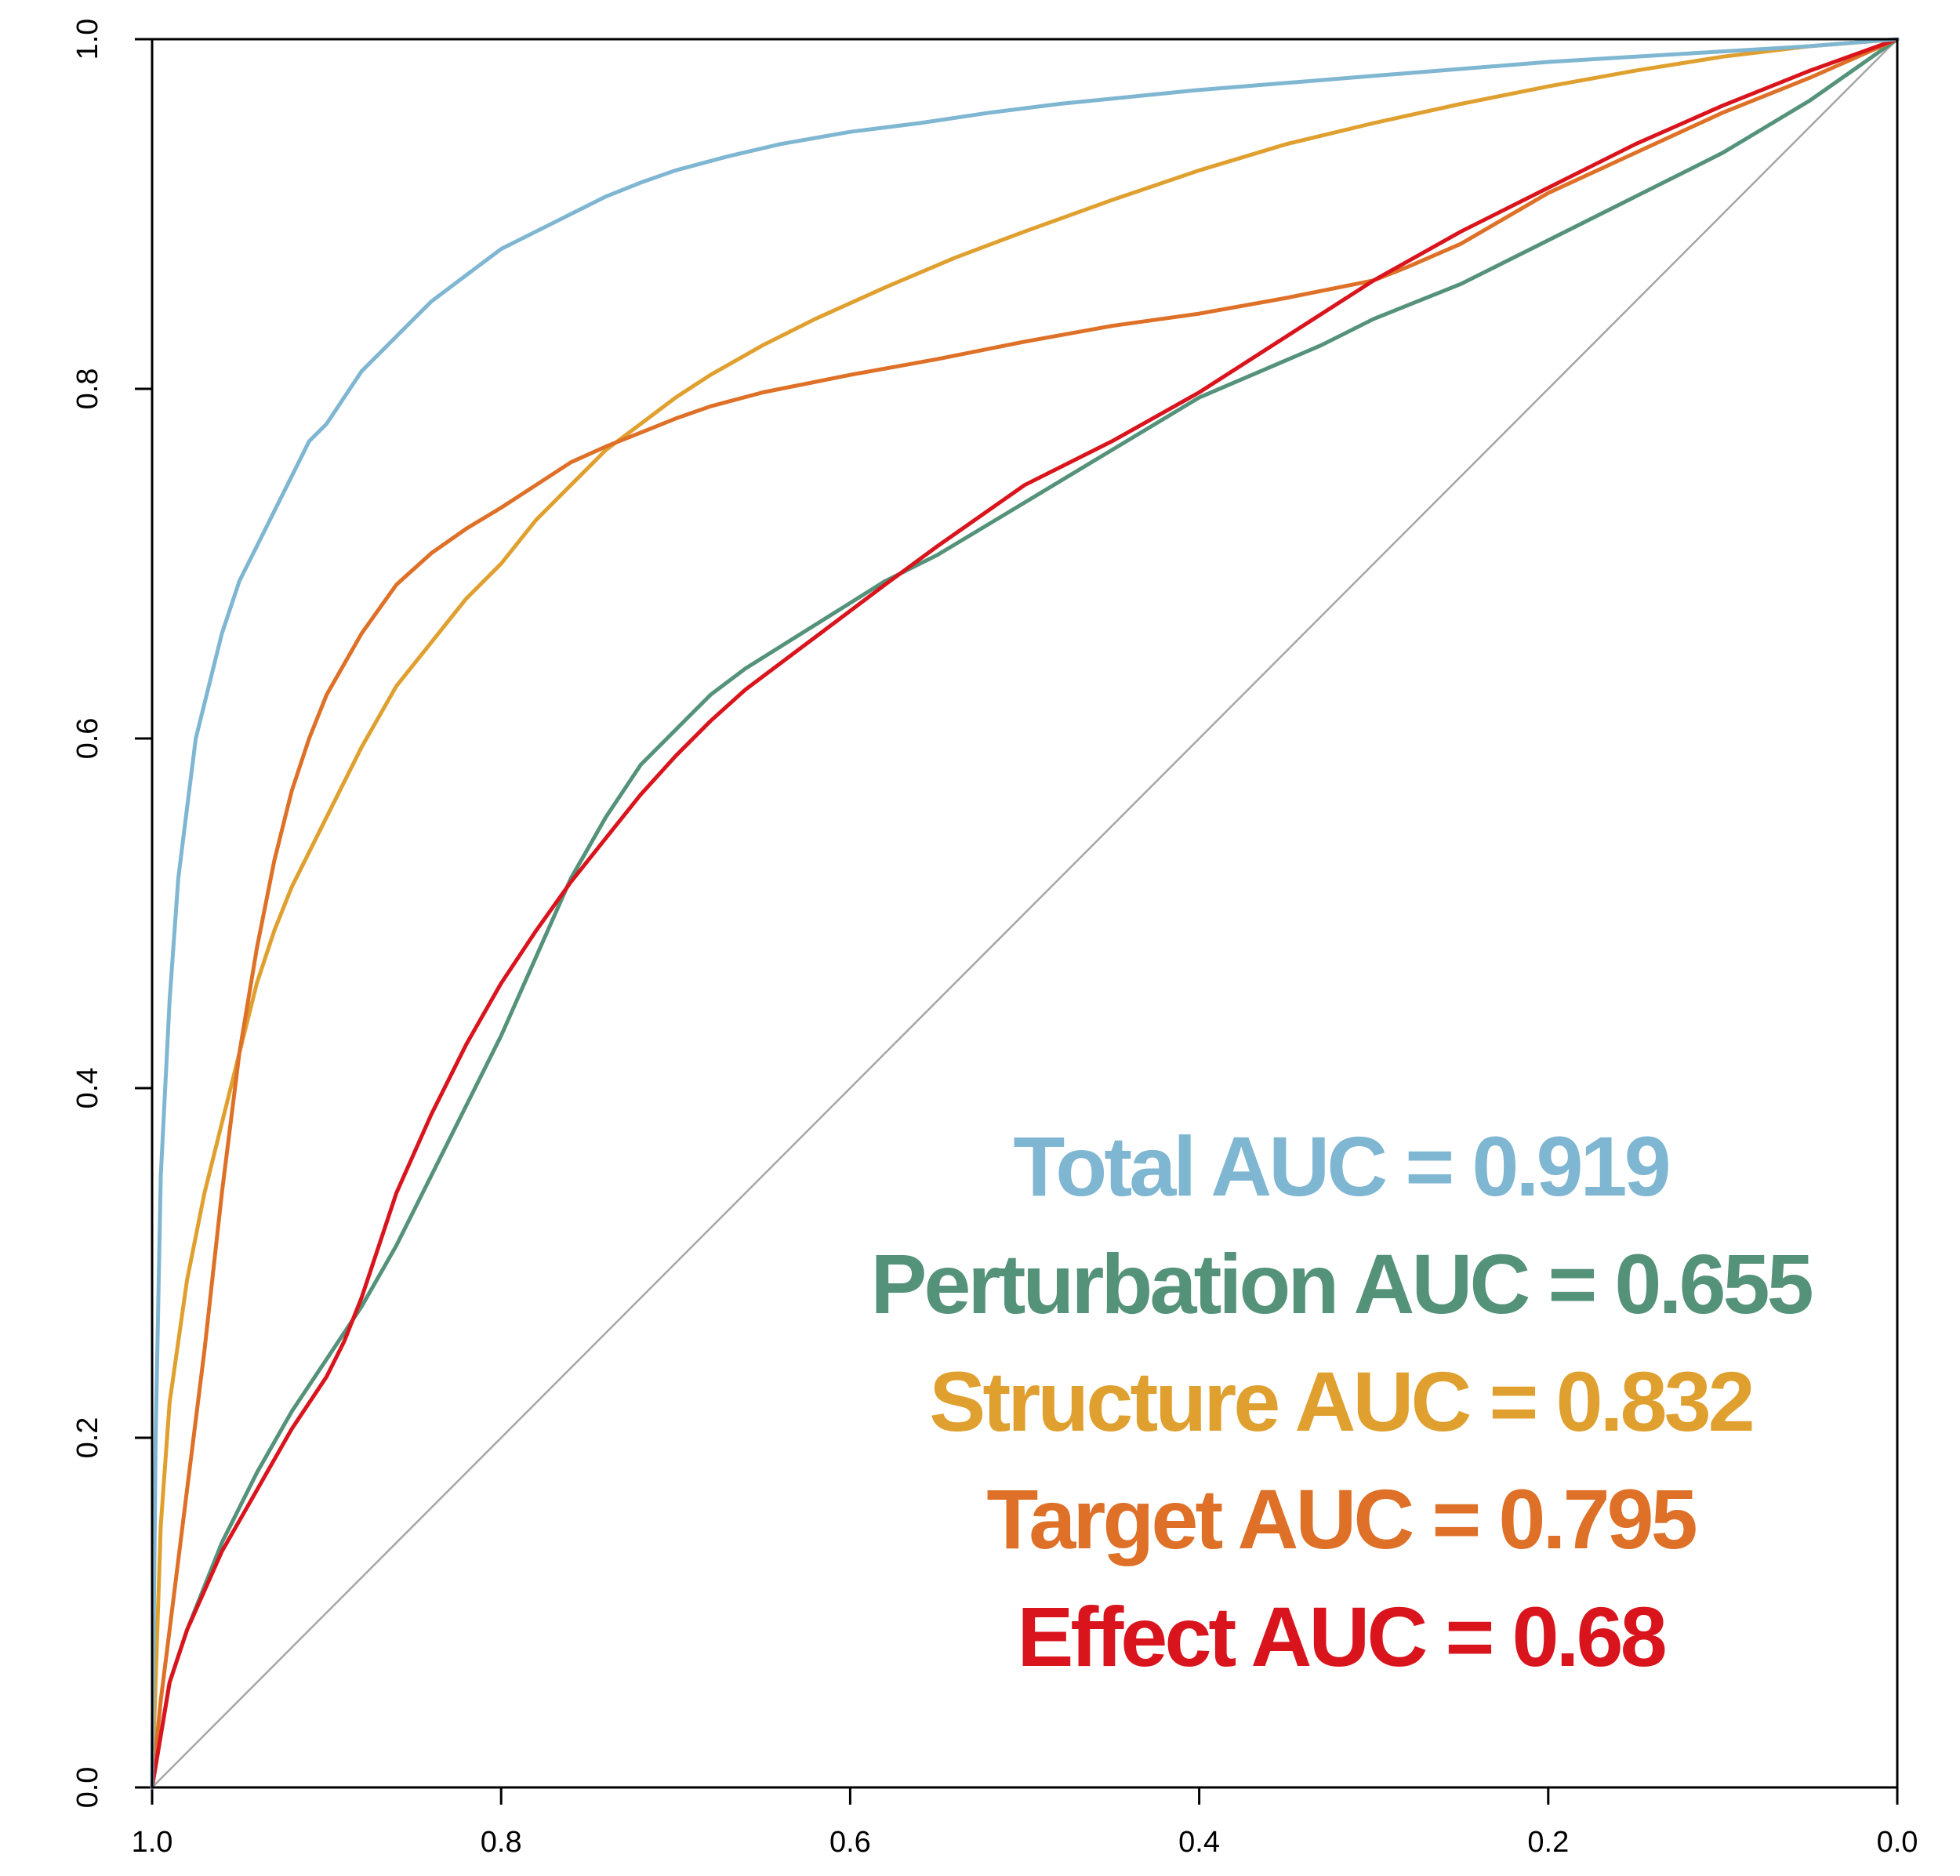 The image size is (1960, 1876). I want to click on x-tick-label-4: 0.2, so click(1548, 1842).